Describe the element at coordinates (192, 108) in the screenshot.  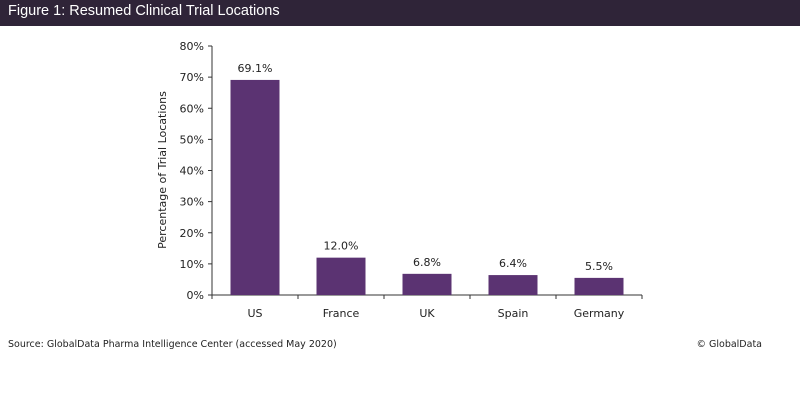
I see `y-tick-label: 60%` at that location.